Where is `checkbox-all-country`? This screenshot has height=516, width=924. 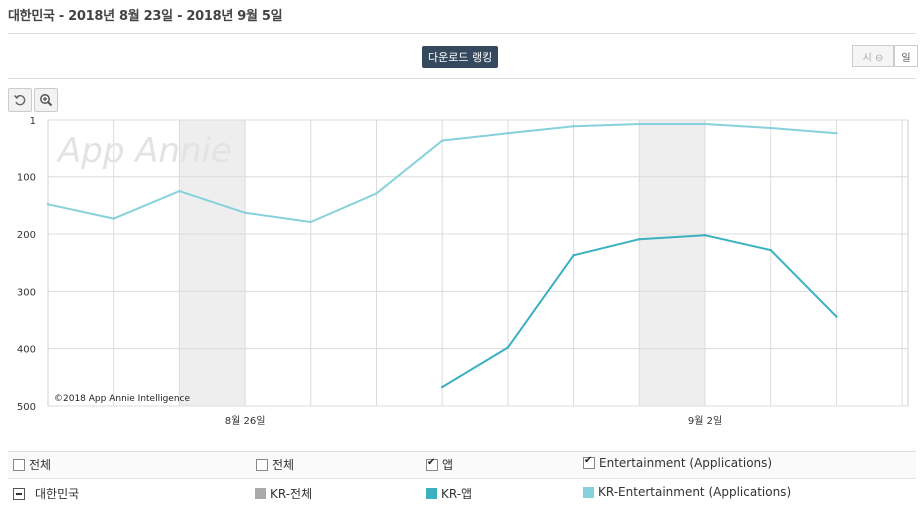 checkbox-all-country is located at coordinates (19, 464).